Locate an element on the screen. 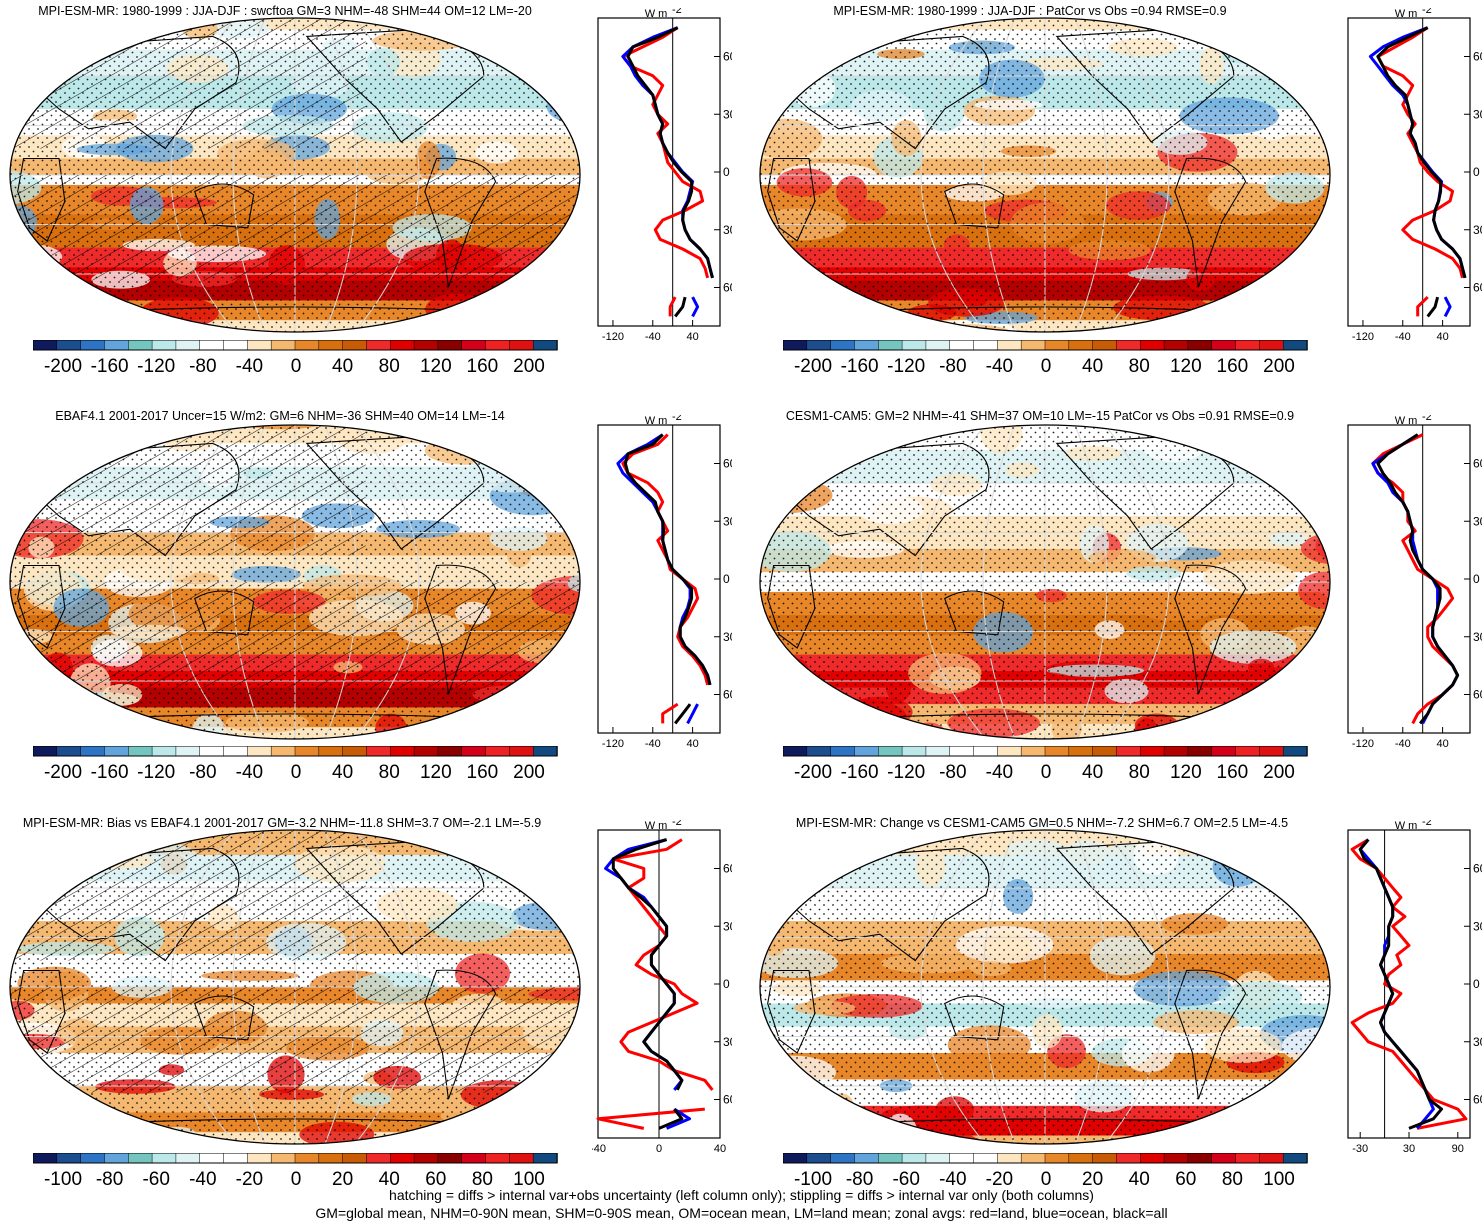 The width and height of the screenshot is (1483, 1221). zonal-x-tick-label: 30 is located at coordinates (1409, 1149).